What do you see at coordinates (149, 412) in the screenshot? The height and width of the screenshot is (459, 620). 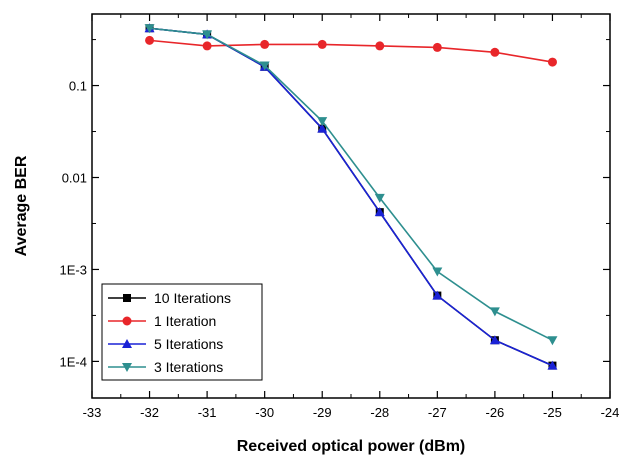 I see `x-tick-label: -32` at bounding box center [149, 412].